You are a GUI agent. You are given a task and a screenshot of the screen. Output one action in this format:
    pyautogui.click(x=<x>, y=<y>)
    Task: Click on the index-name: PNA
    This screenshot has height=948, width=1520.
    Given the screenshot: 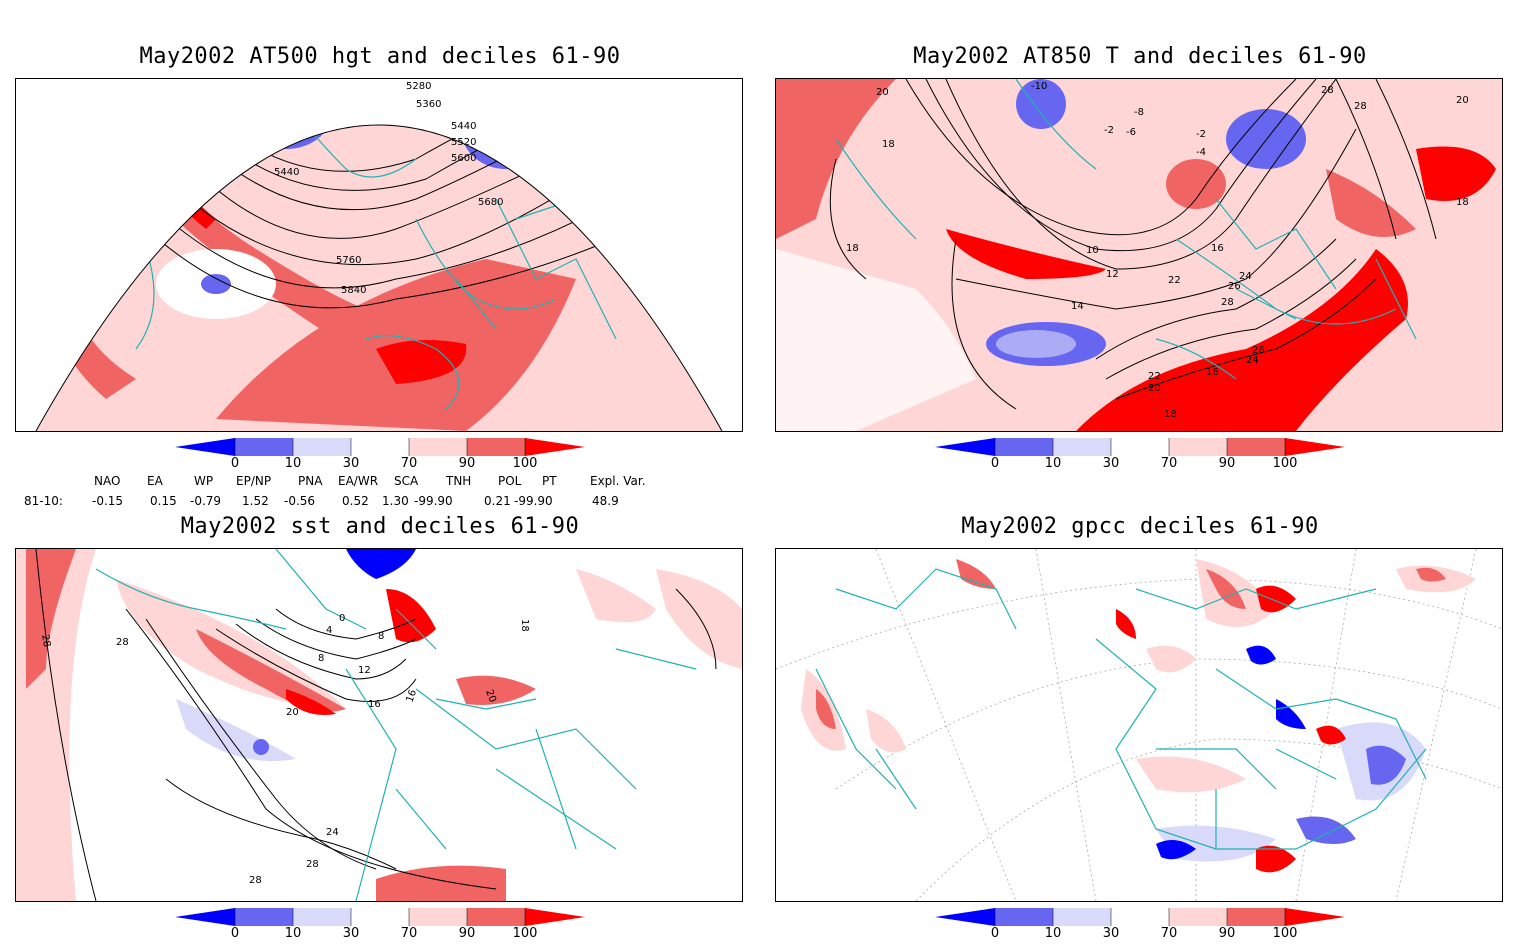 What is the action you would take?
    pyautogui.click(x=310, y=481)
    